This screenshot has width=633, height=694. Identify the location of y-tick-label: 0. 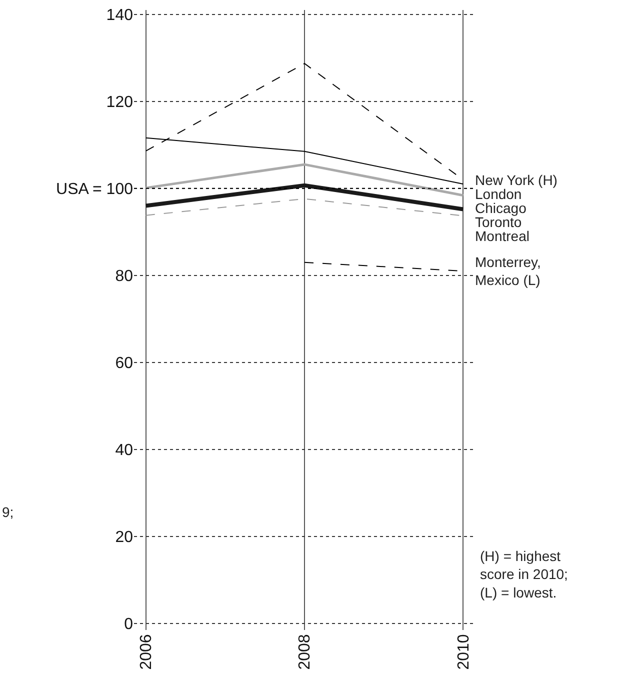
(129, 625).